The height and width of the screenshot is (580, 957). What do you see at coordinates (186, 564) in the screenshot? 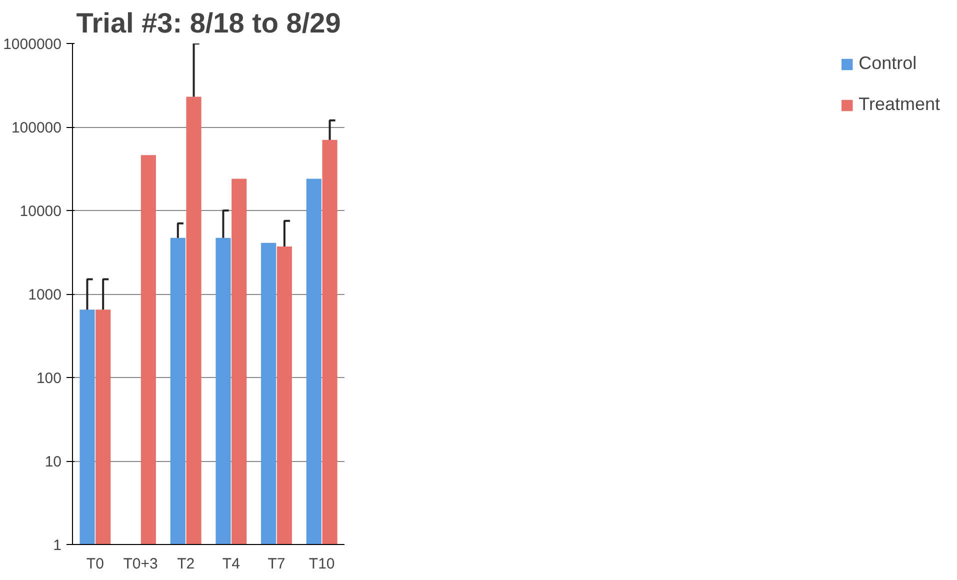
I see `x-tick-label: T2` at bounding box center [186, 564].